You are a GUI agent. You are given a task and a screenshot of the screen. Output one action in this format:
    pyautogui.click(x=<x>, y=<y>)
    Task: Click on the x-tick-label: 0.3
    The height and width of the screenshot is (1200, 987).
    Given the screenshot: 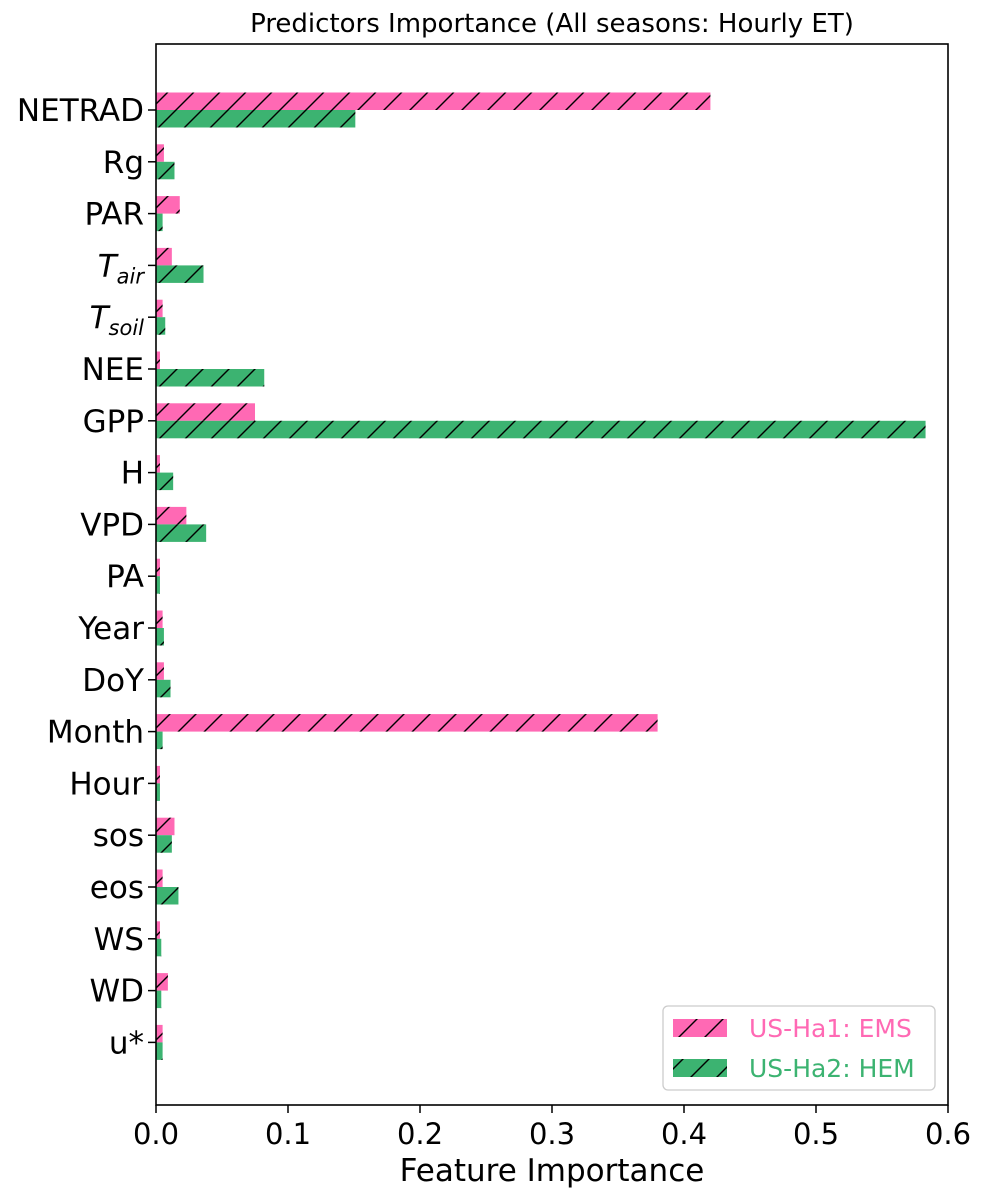 What is the action you would take?
    pyautogui.click(x=552, y=1134)
    